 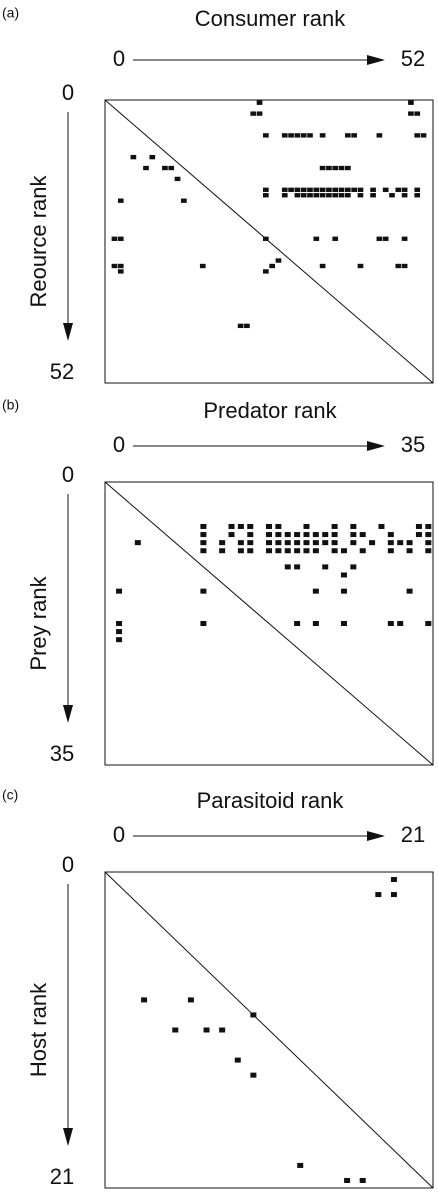 I want to click on y-tick-label: 21, so click(x=62, y=1176).